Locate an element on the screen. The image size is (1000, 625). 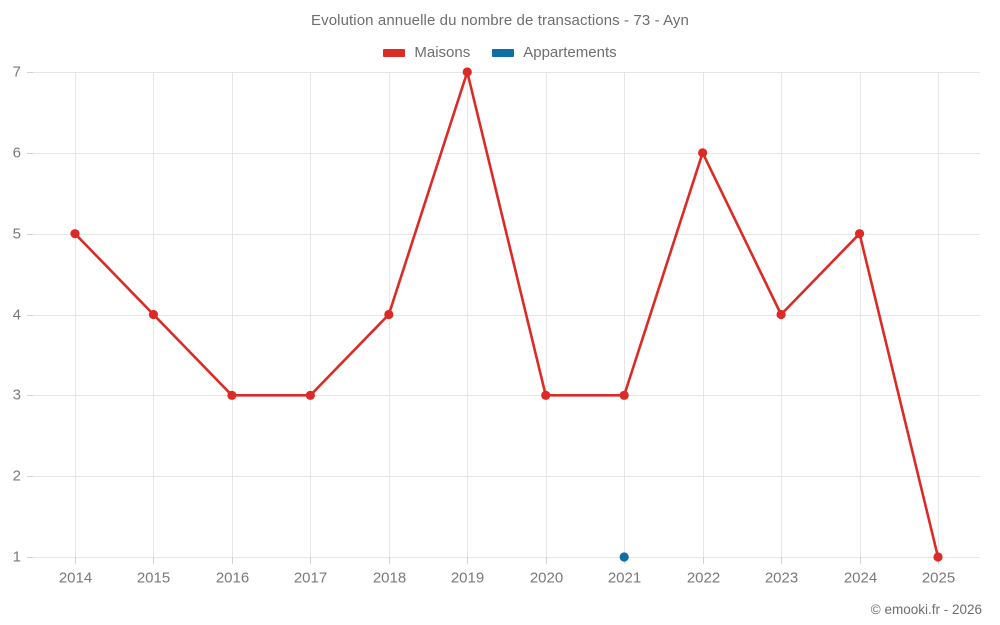
y-axis-tick-label: 4 is located at coordinates (17, 314).